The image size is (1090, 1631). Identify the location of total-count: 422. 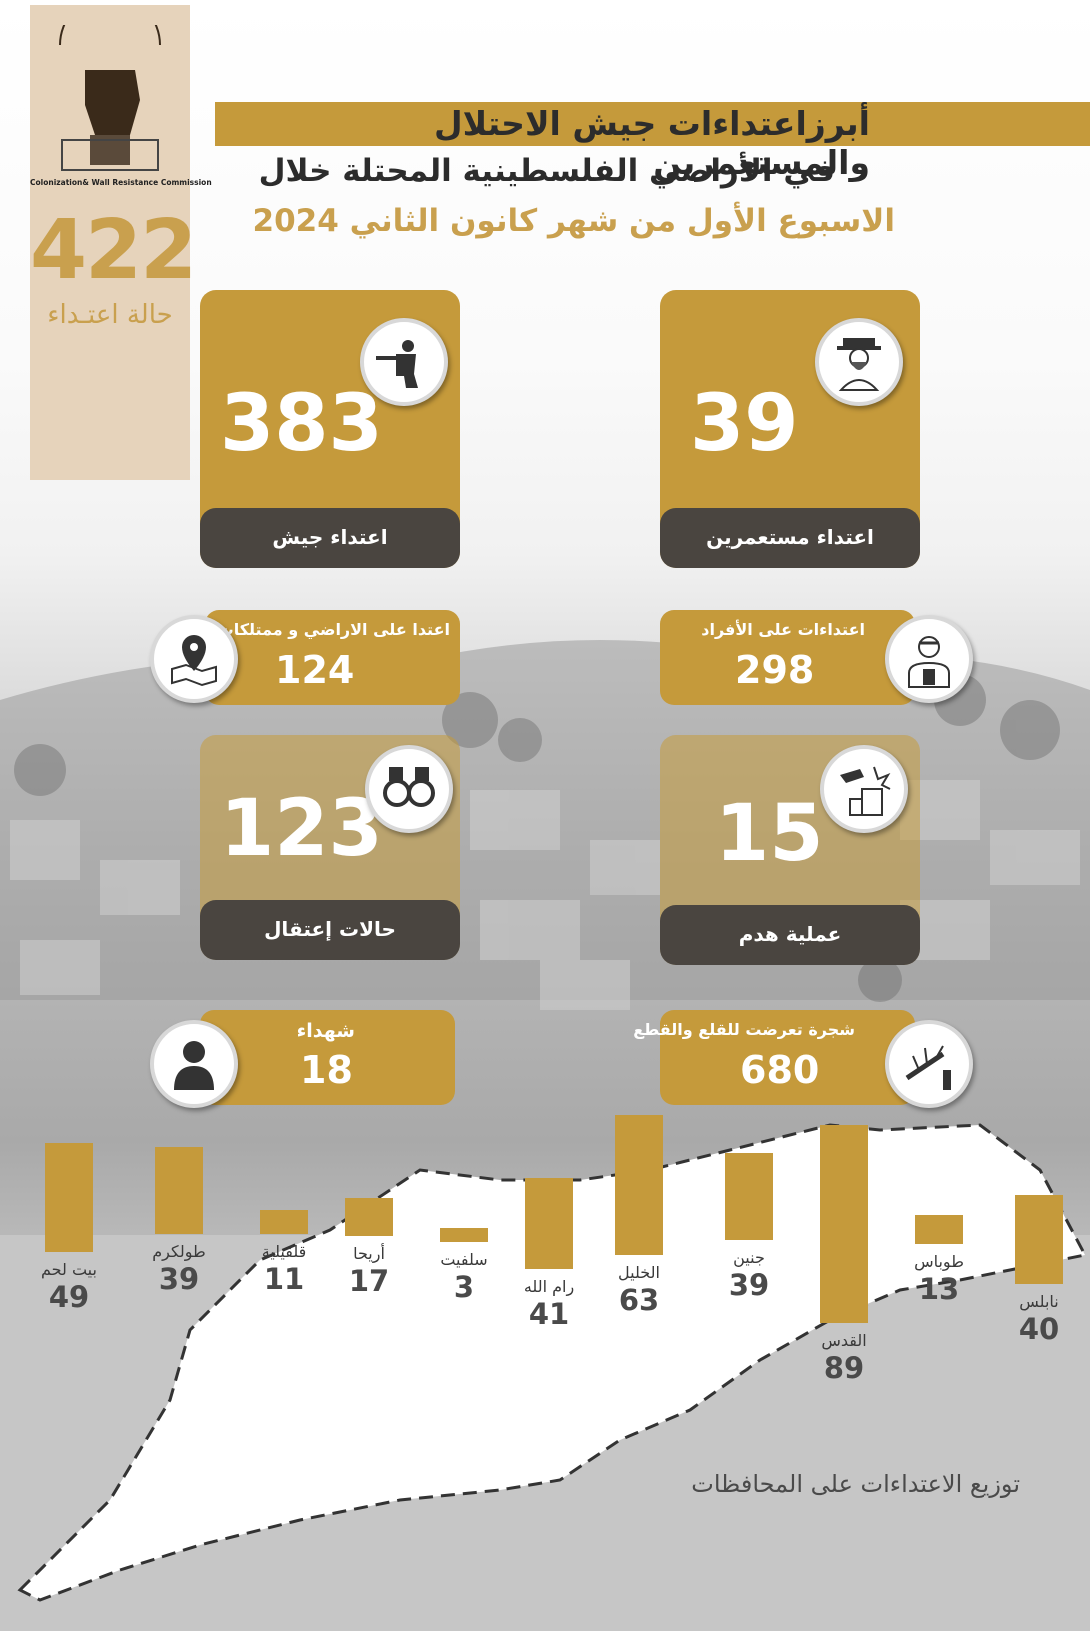
(113, 250).